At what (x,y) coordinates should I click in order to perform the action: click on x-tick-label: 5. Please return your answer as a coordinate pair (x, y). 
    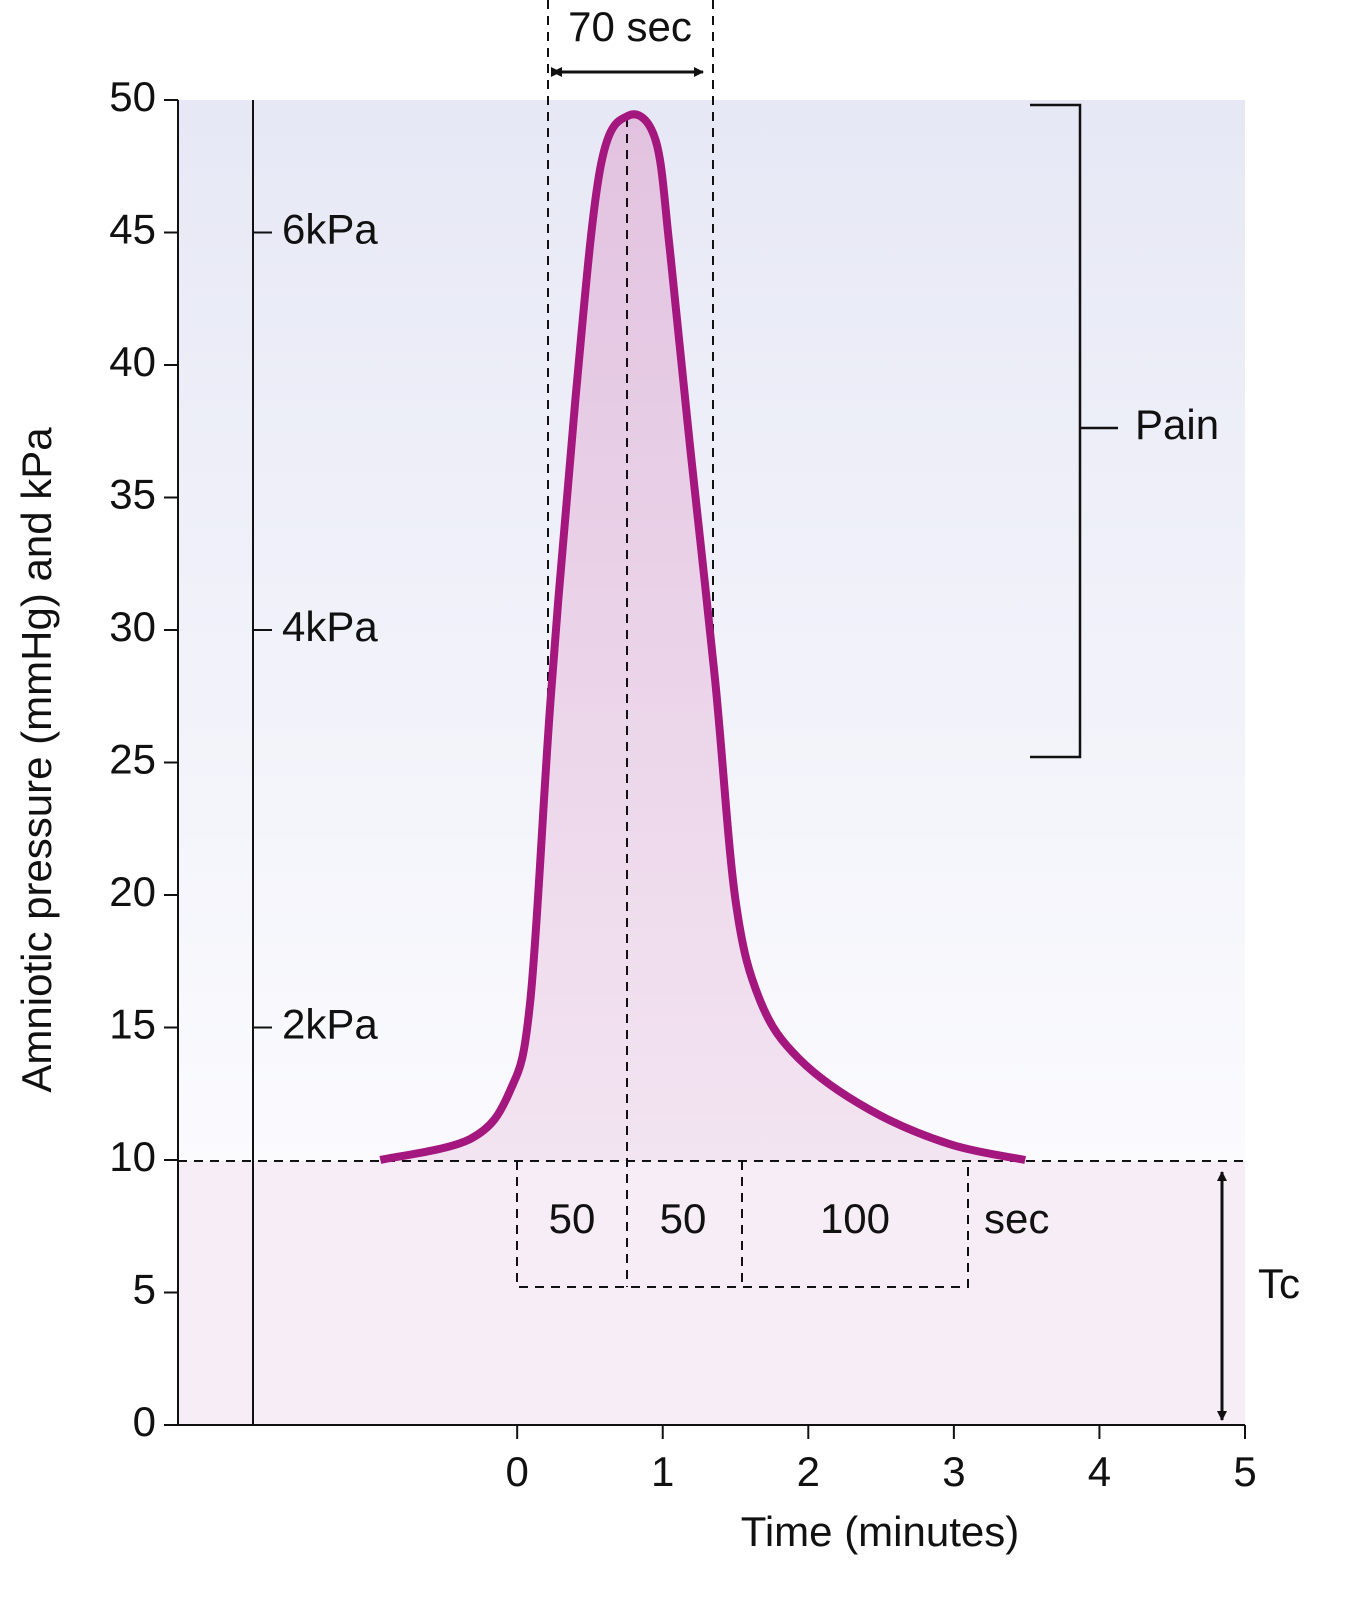
    Looking at the image, I should click on (1244, 1471).